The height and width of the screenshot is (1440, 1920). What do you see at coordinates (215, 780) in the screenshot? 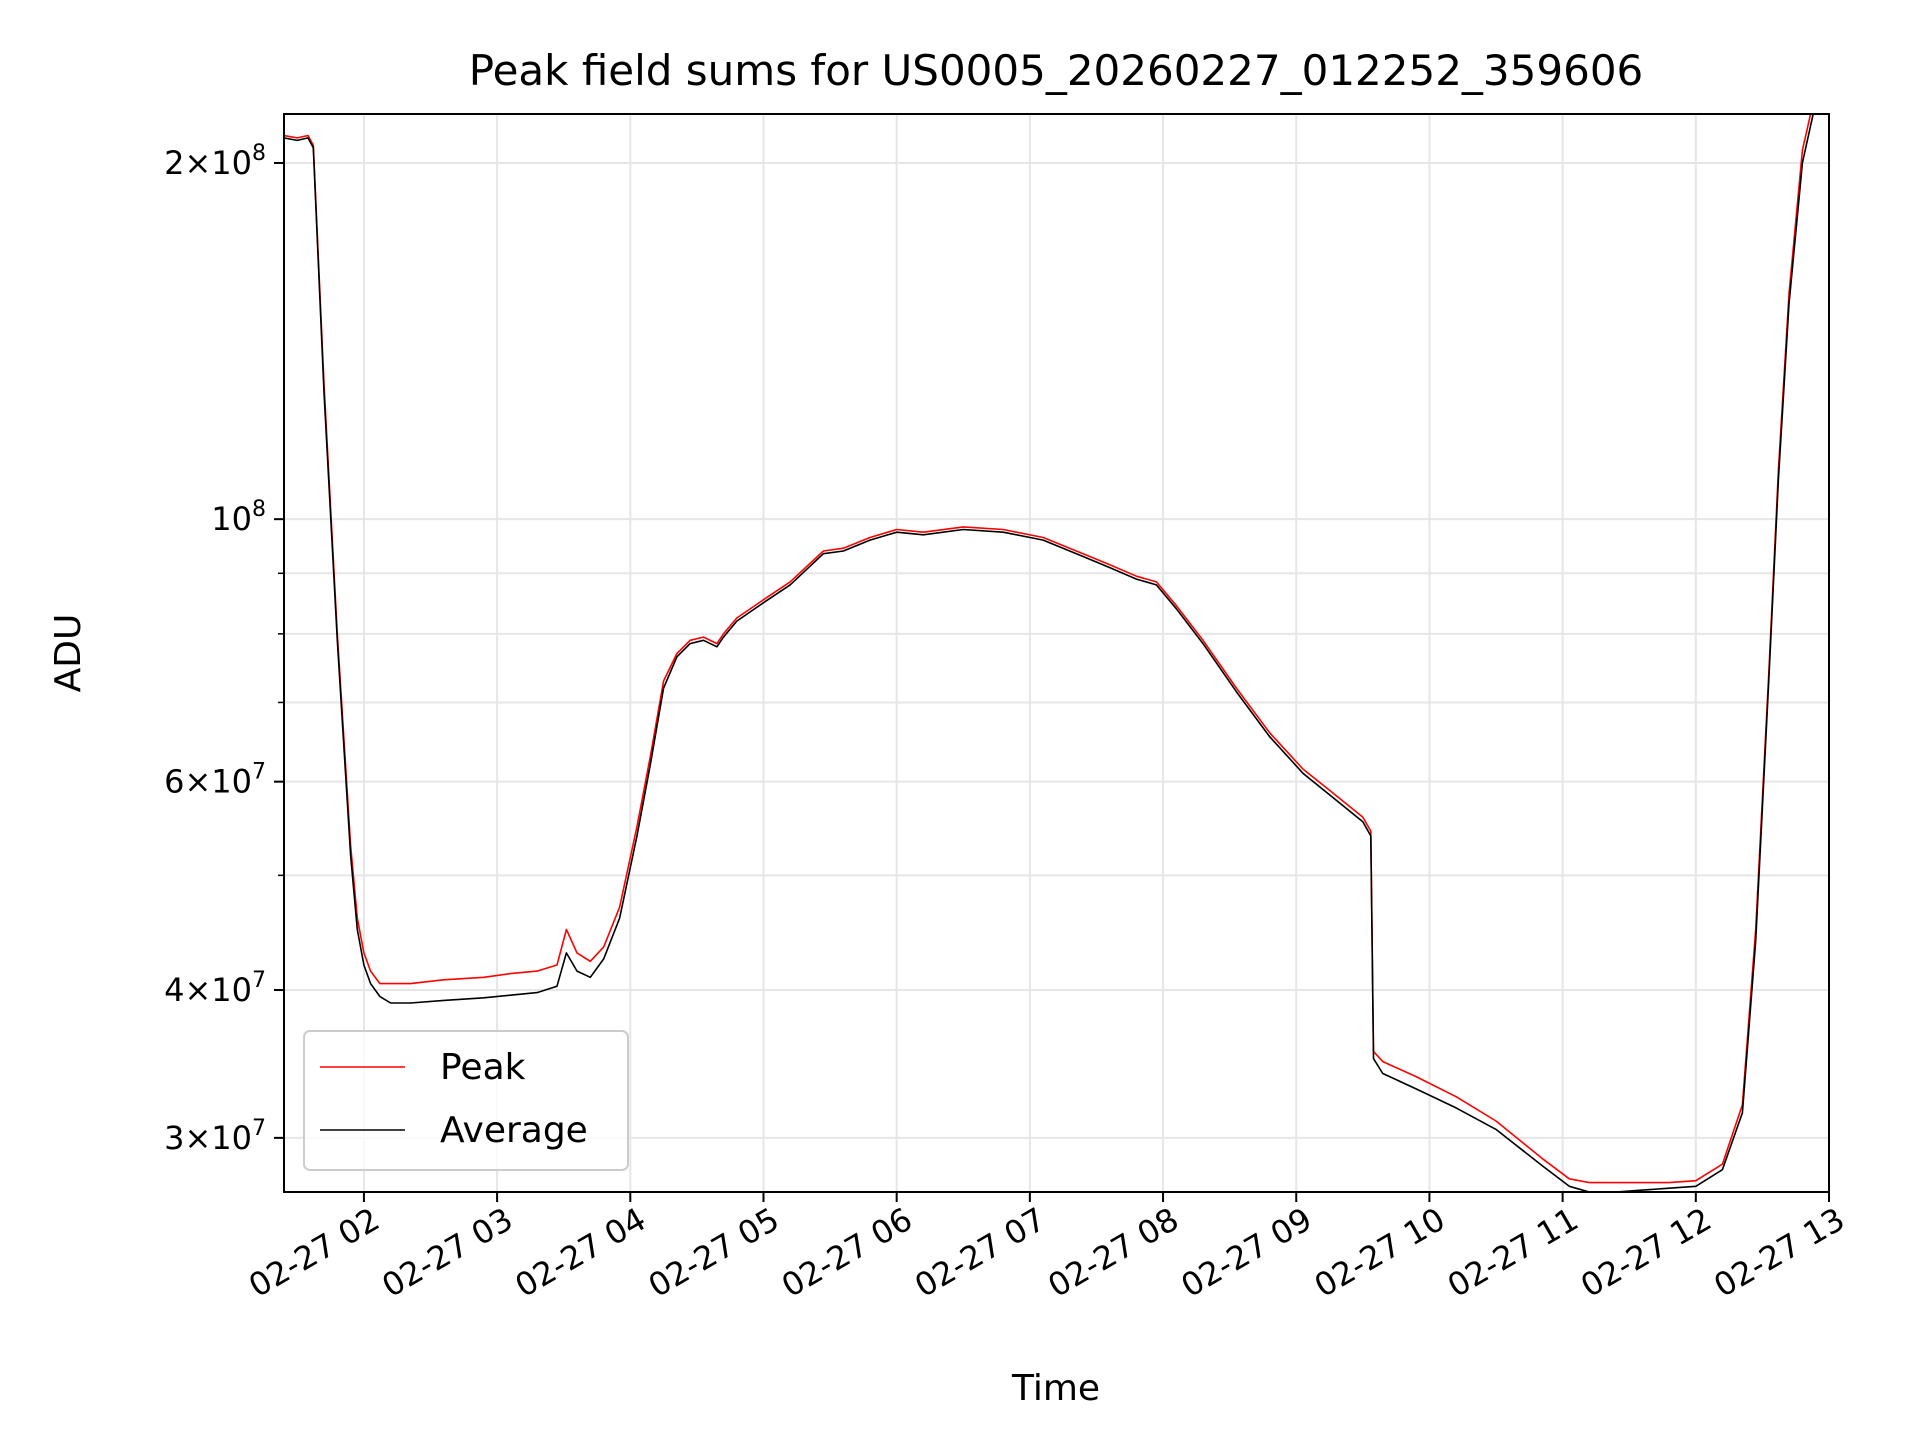
I see `y-tick-label: 6×107` at bounding box center [215, 780].